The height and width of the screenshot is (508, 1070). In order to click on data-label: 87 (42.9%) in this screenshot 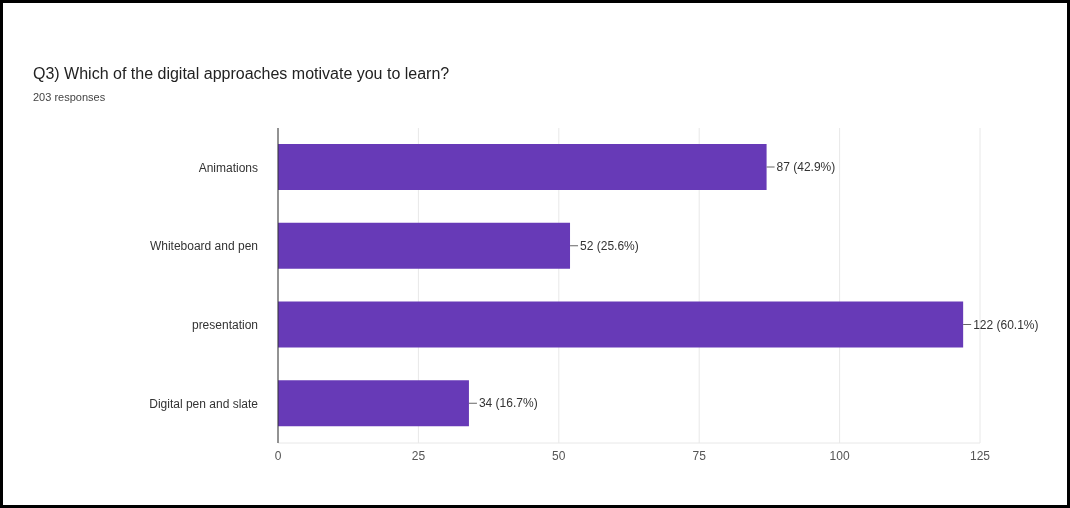, I will do `click(806, 167)`.